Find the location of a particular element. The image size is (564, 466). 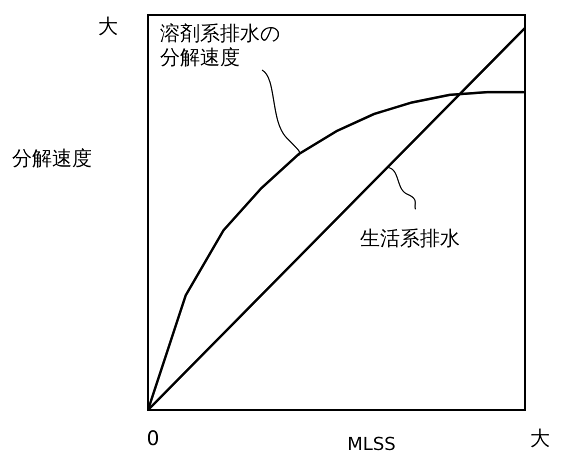

series-label: 分解速度 is located at coordinates (200, 57).